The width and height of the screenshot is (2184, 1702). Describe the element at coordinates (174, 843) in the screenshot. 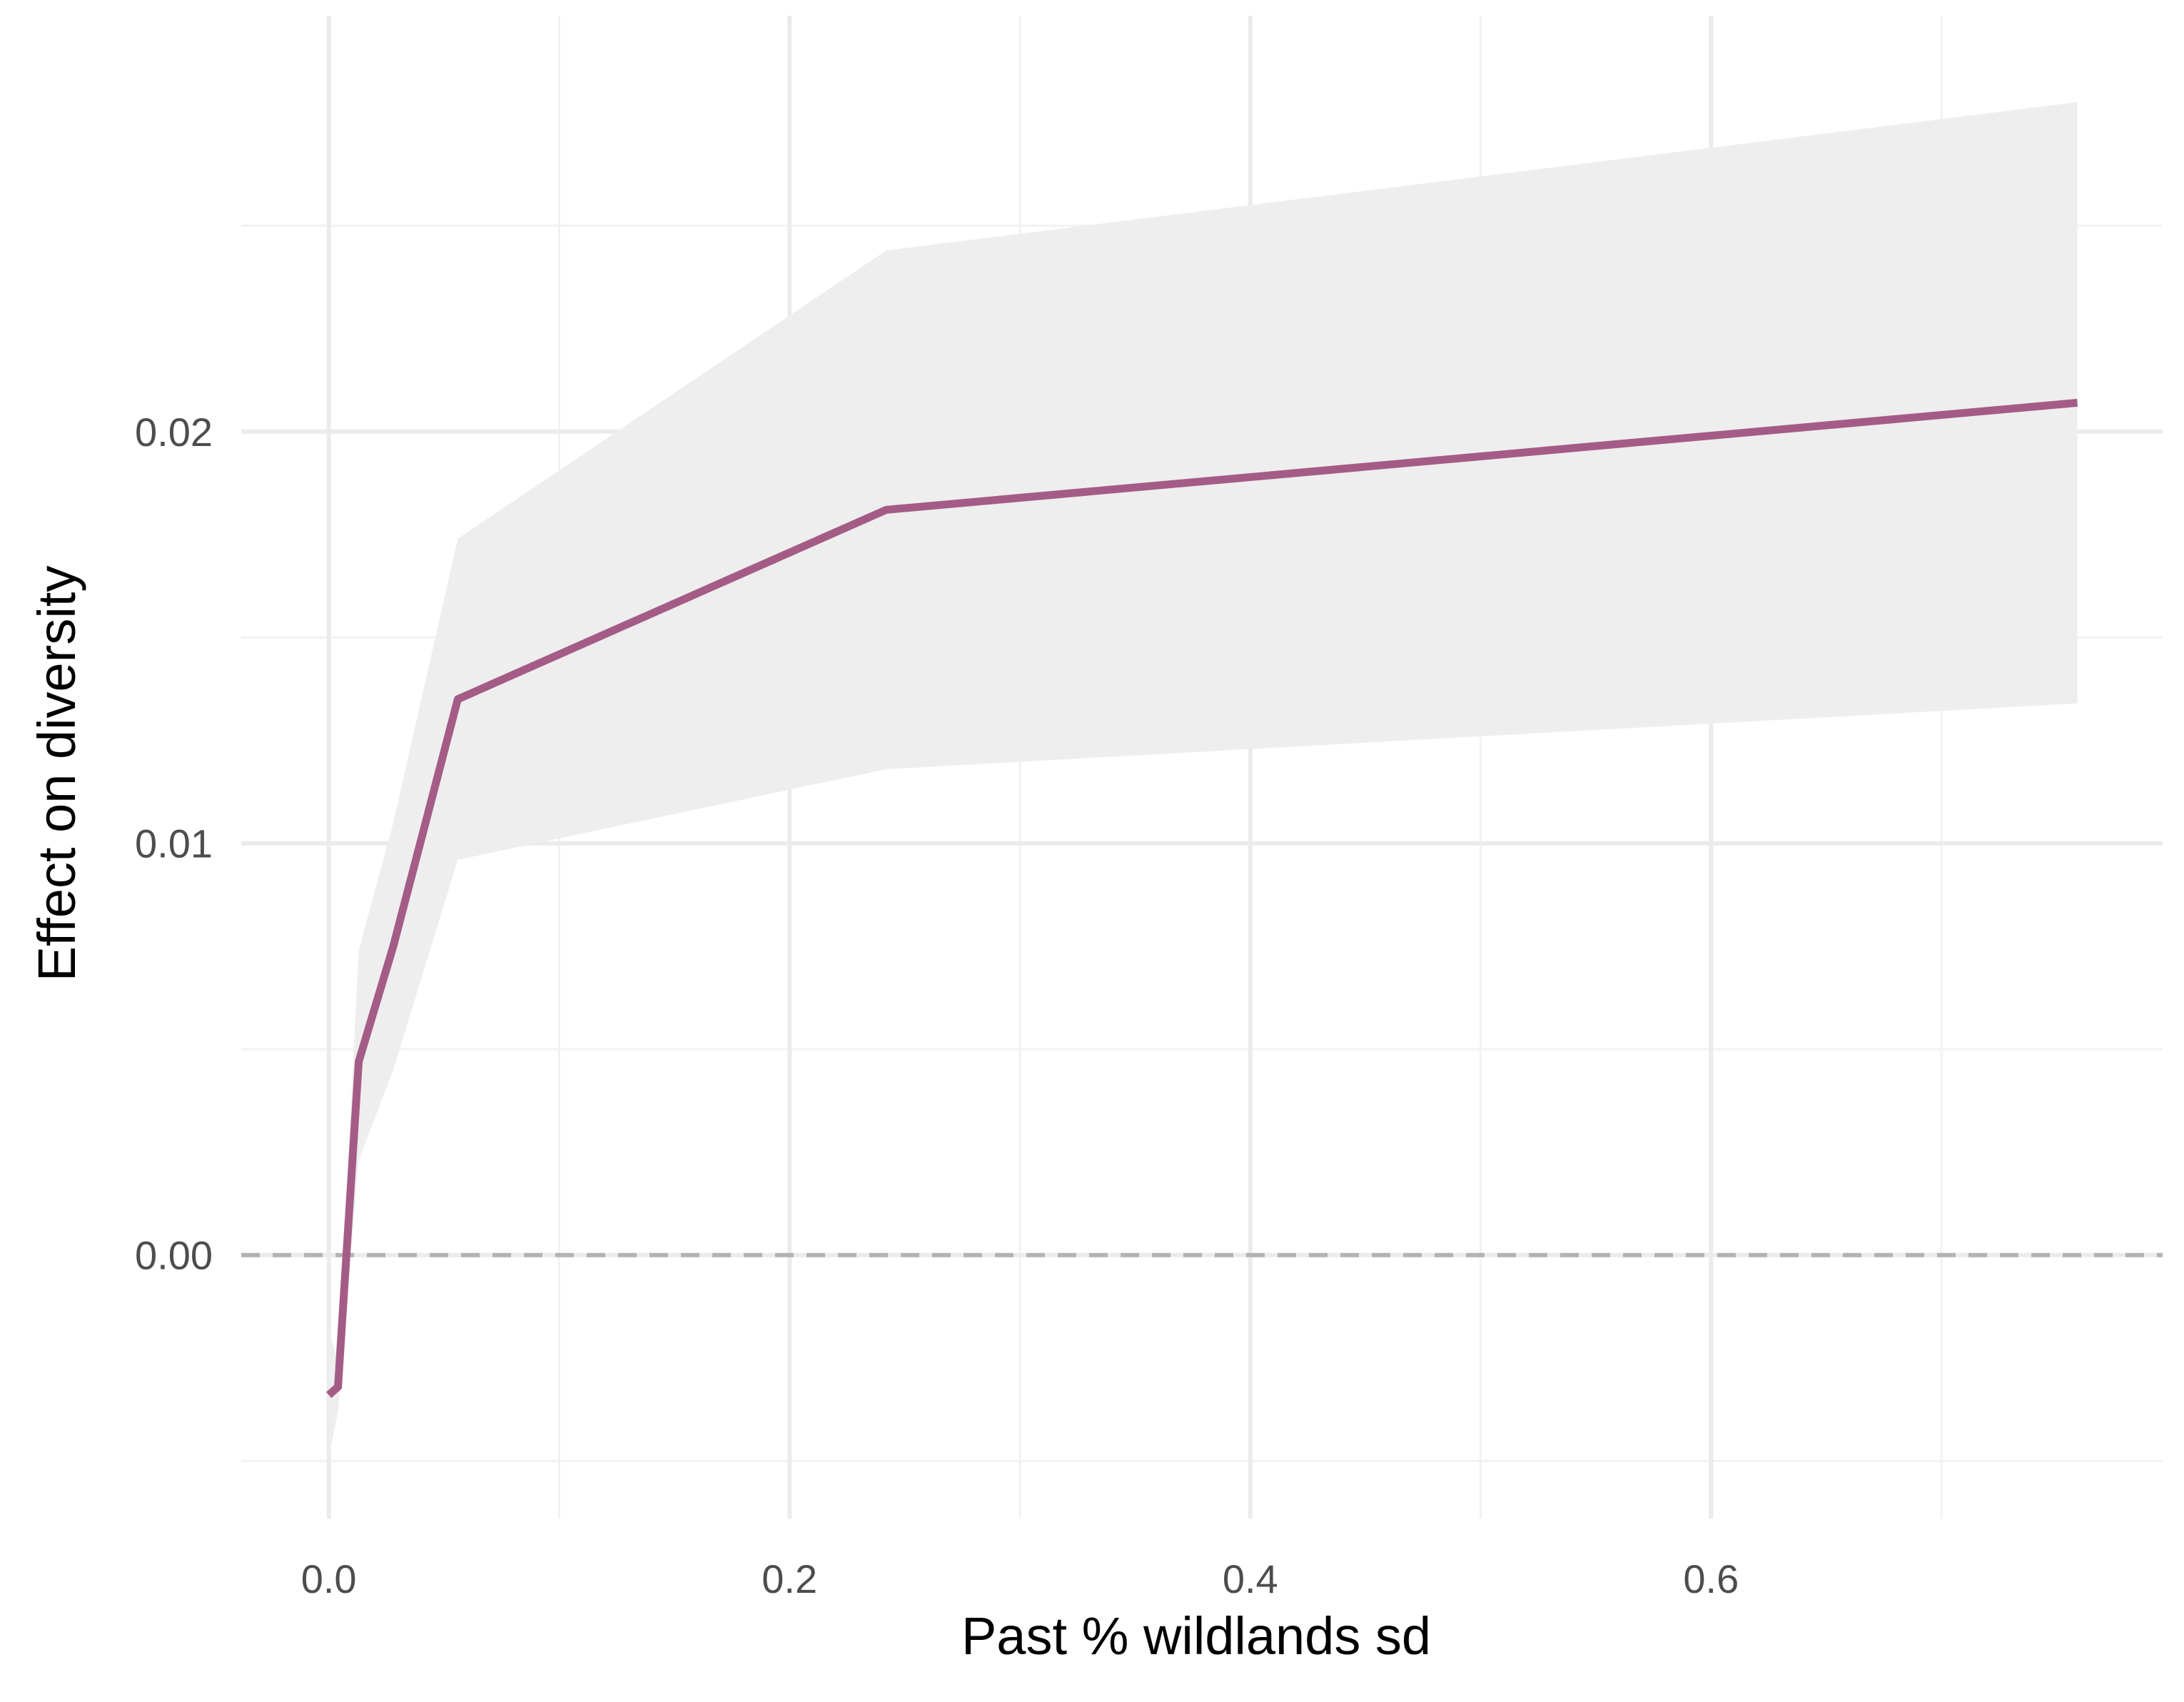

I see `y-tick-label: 0.01` at that location.